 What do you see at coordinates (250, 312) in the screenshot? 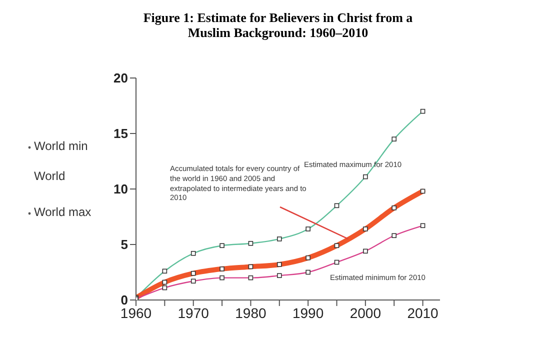
I see `x-tick-label: 1980` at bounding box center [250, 312].